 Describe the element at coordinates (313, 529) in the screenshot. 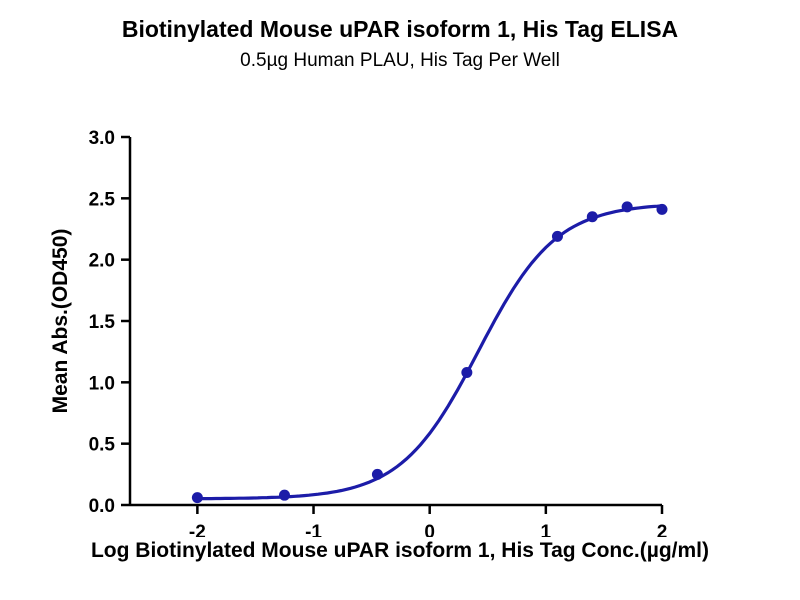

I see `x-tick-label: -1` at that location.